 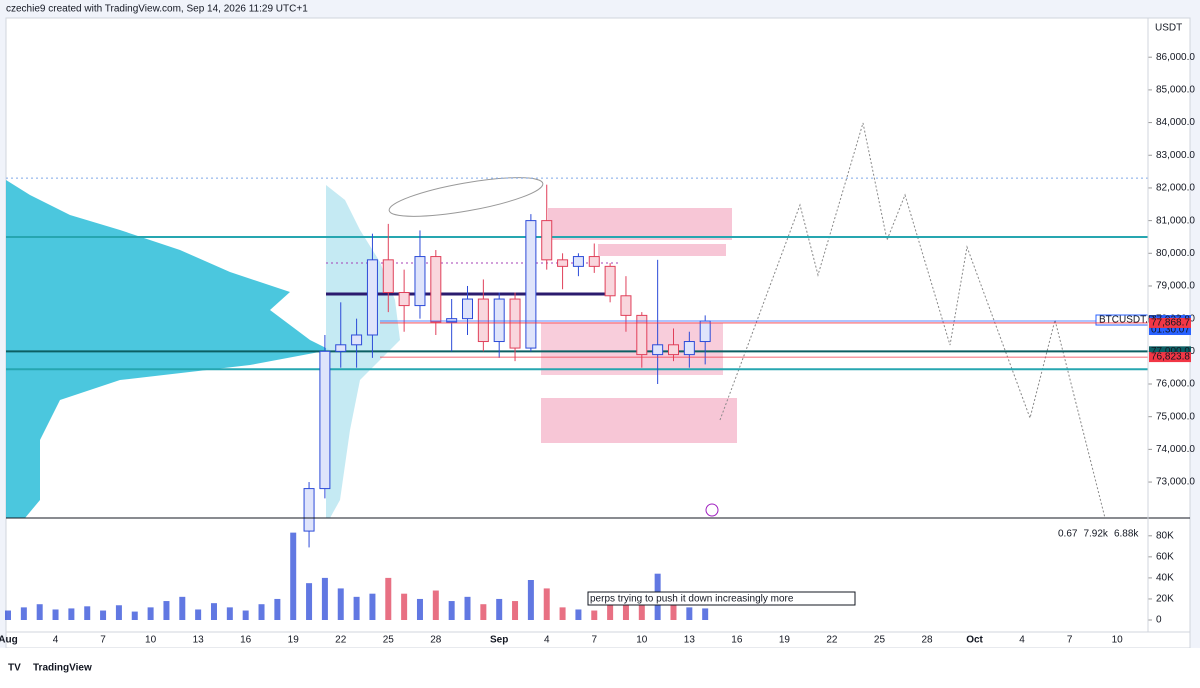 I want to click on price-label: 77,000.0, so click(x=1170, y=351).